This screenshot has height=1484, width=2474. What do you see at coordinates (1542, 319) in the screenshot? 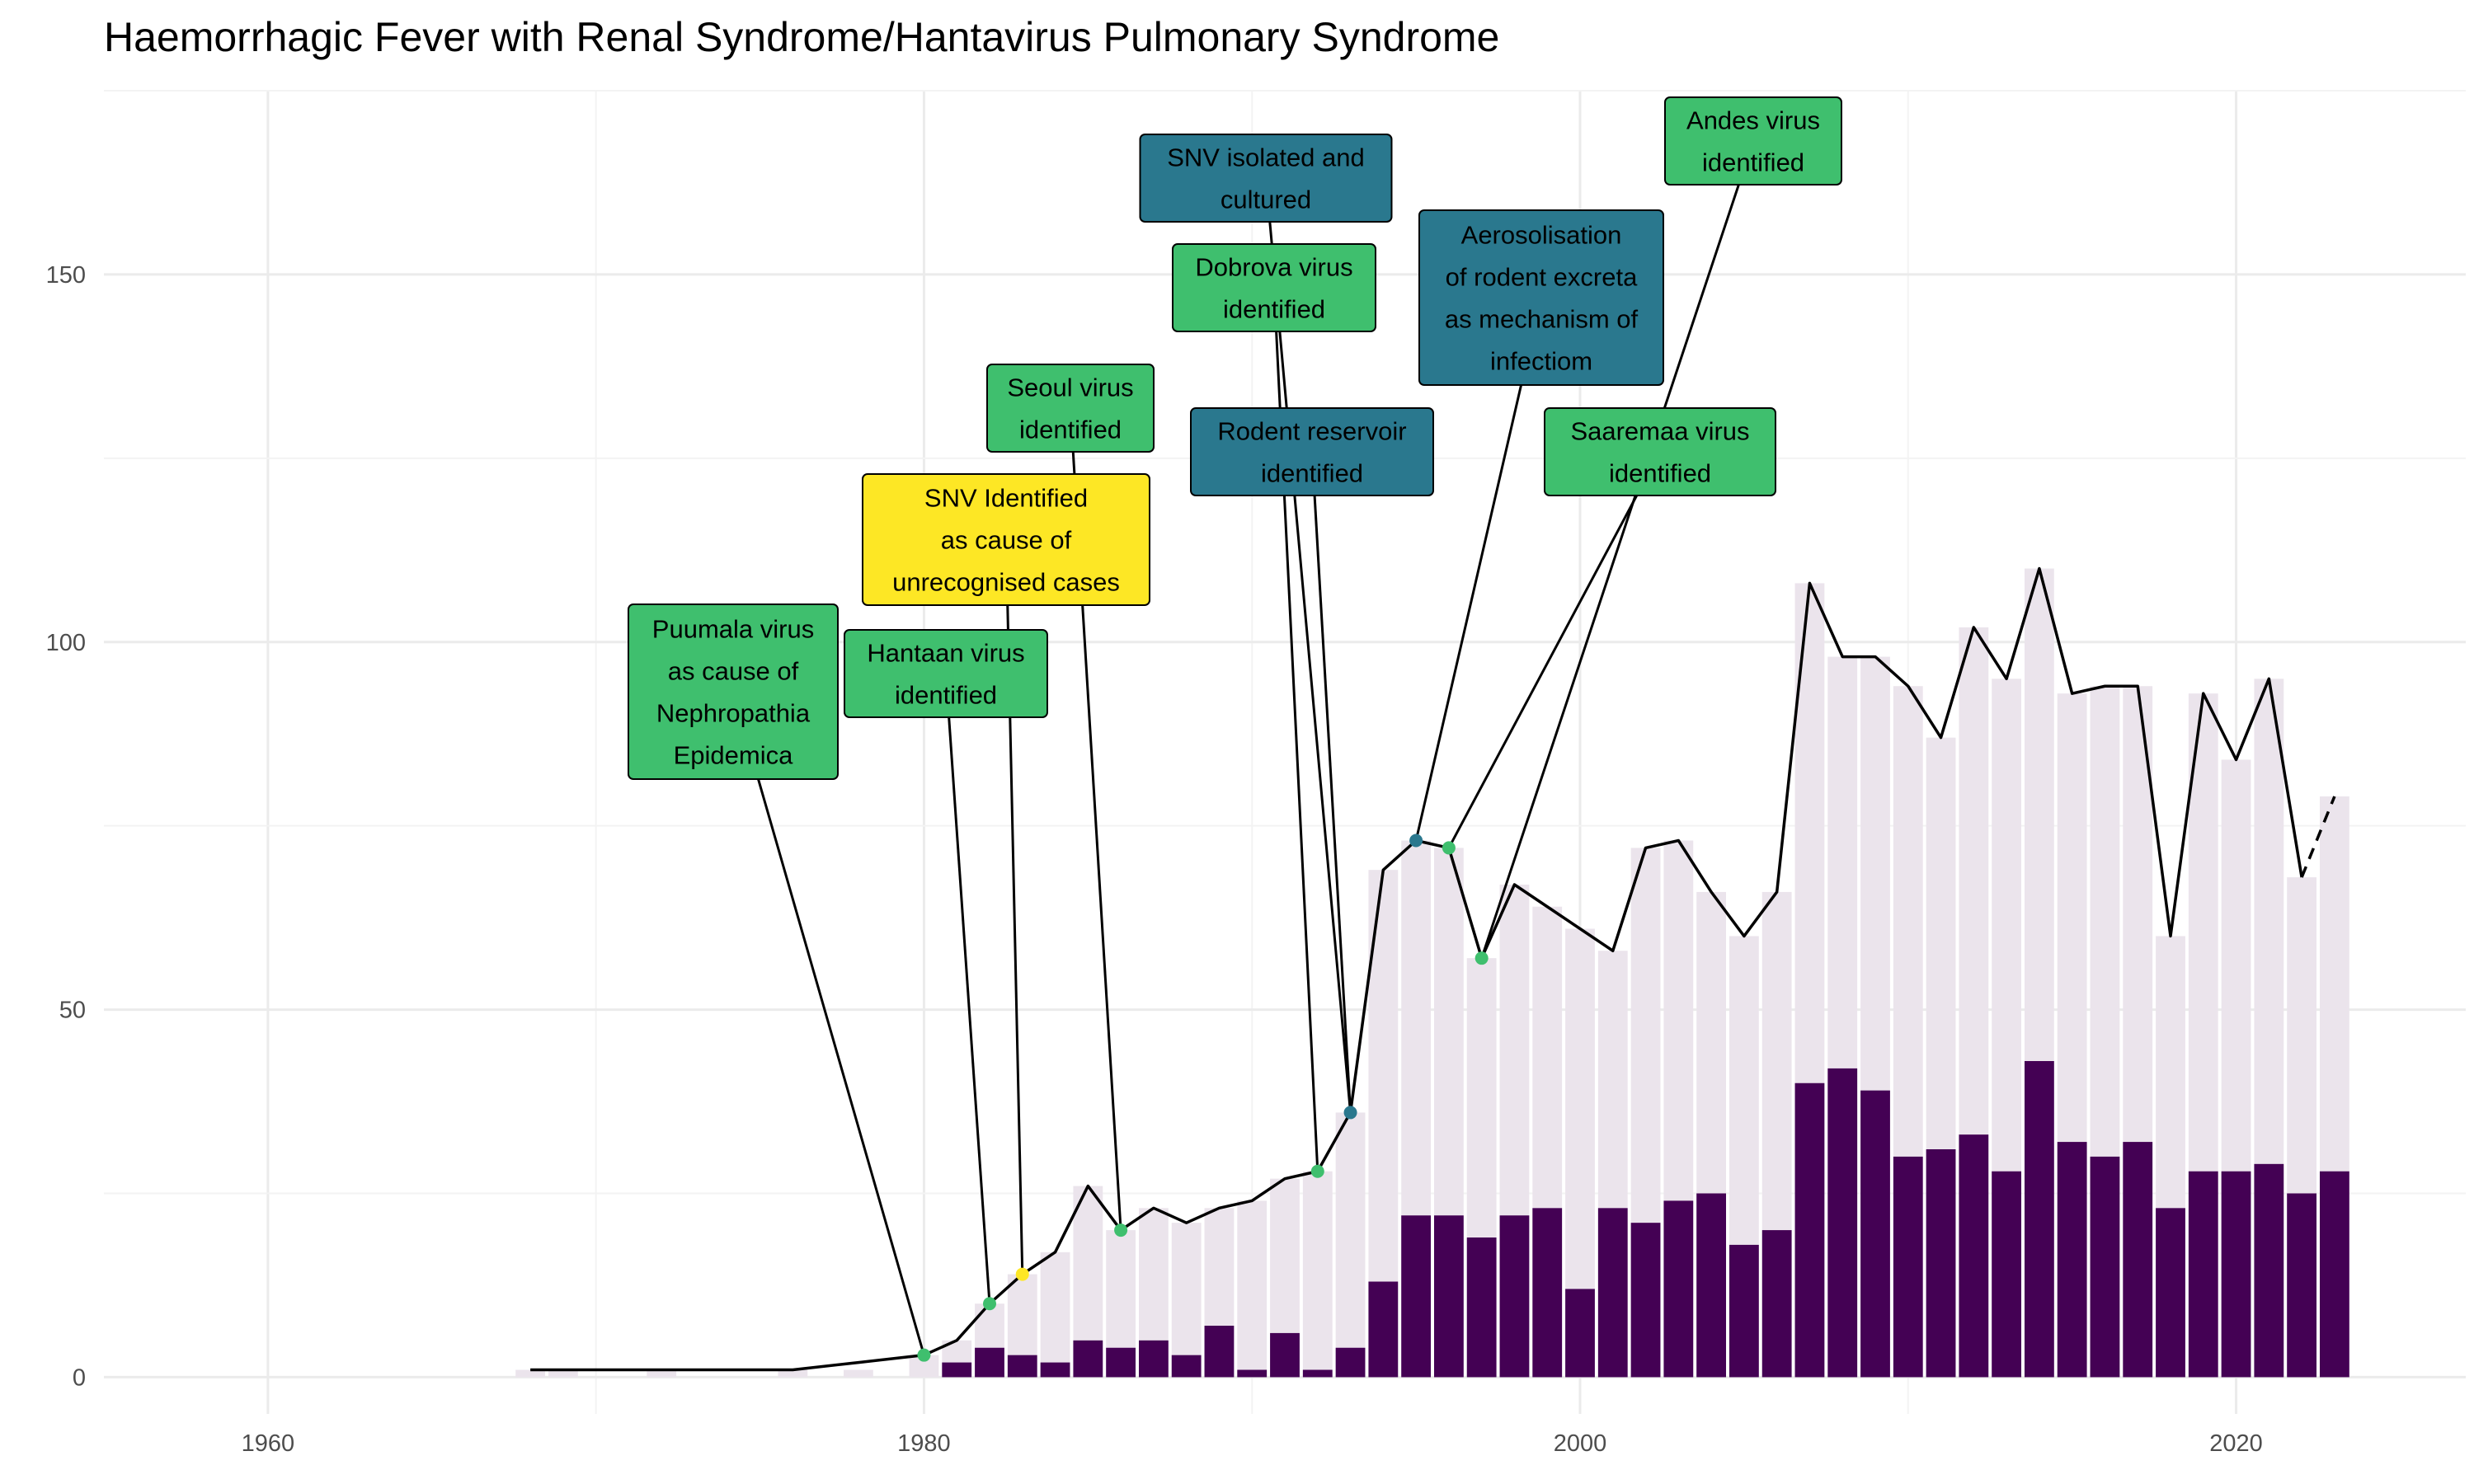
I see `annotation-text: as mechanism of` at bounding box center [1542, 319].